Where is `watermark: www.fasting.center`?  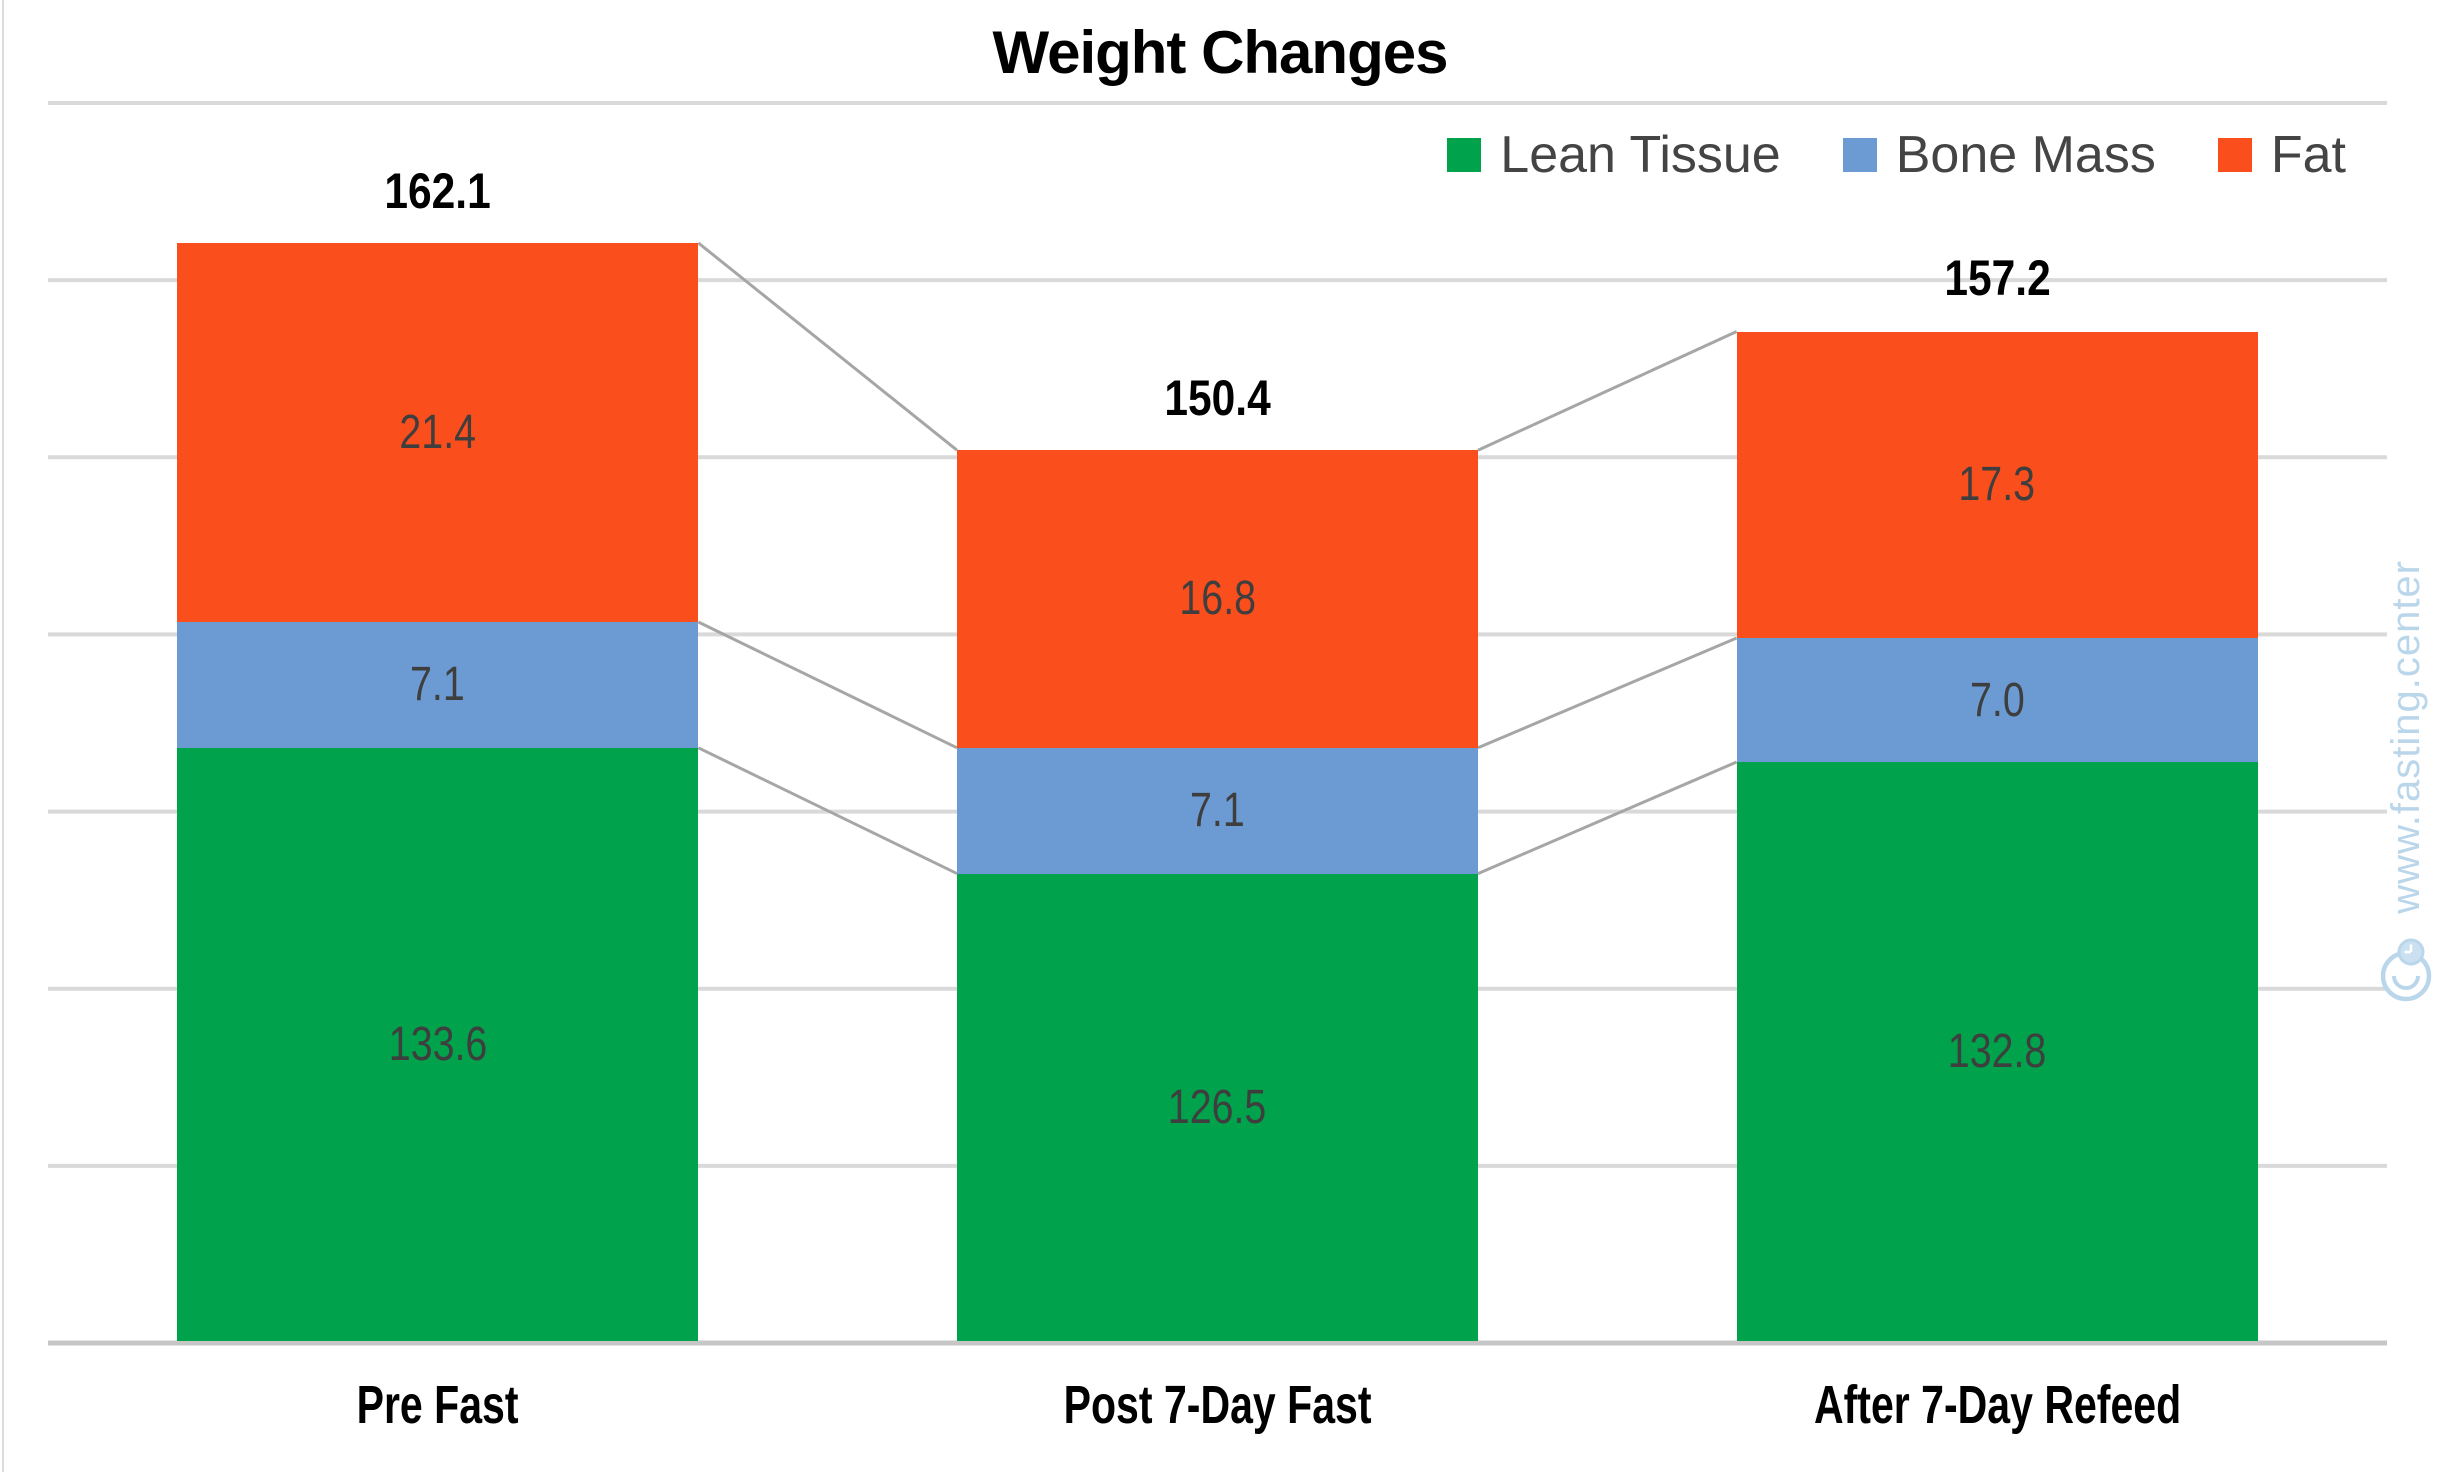 watermark: www.fasting.center is located at coordinates (2406, 737).